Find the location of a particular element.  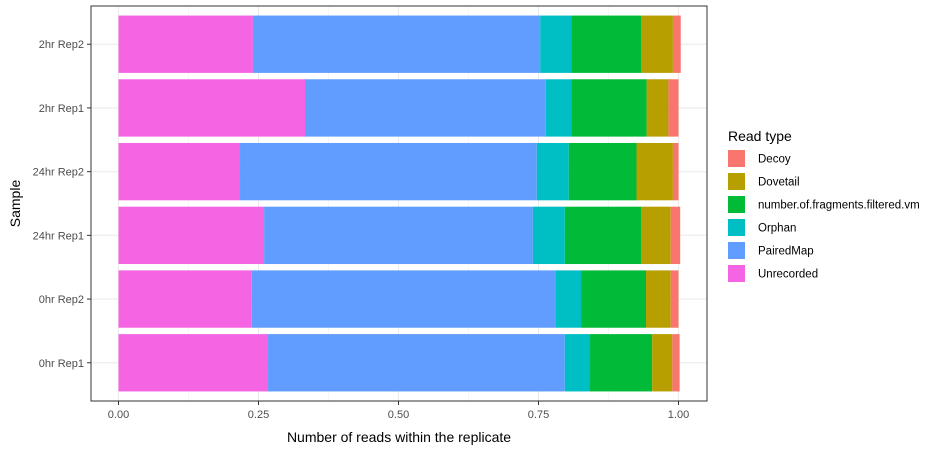

x-tick-label: 0.25 is located at coordinates (258, 415).